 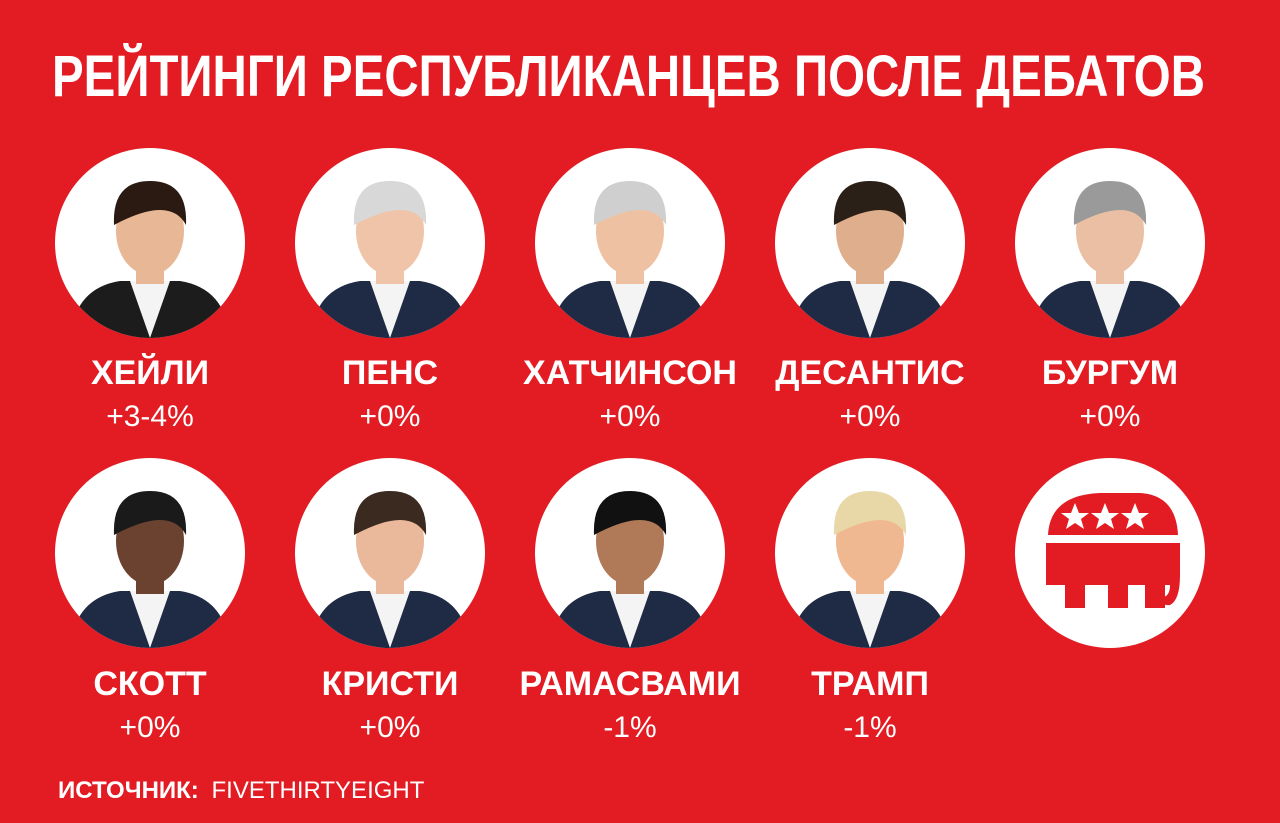 I want to click on candidate-change: +3-4%, so click(x=150, y=416).